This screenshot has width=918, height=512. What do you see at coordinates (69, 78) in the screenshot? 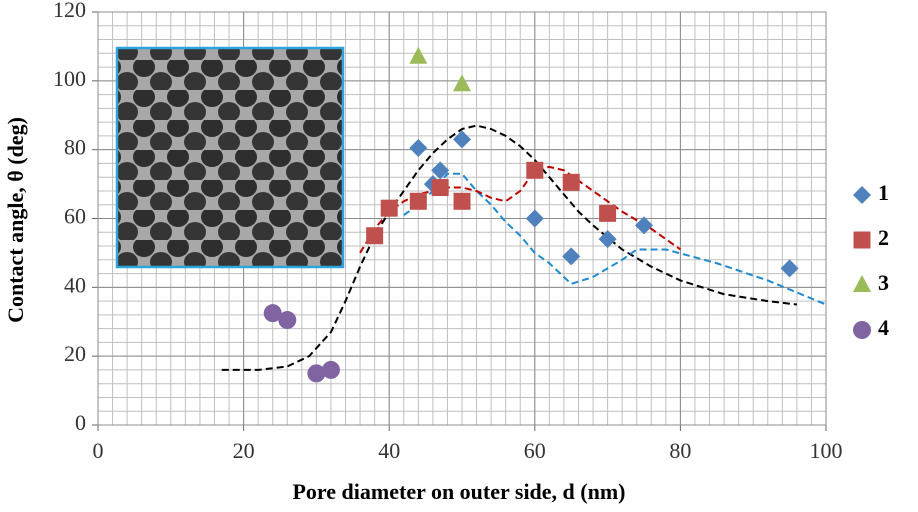
I see `y-tick-label: 100` at bounding box center [69, 78].